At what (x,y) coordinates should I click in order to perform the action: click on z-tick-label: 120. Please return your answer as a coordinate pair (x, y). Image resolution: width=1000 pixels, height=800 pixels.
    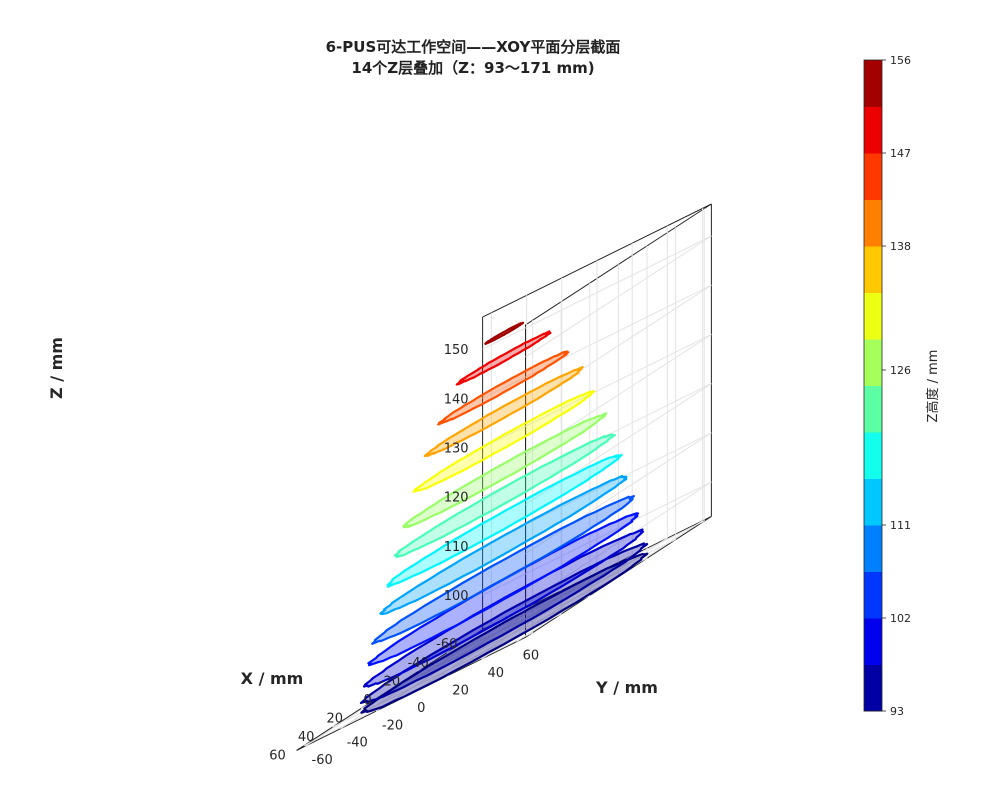
    Looking at the image, I should click on (456, 498).